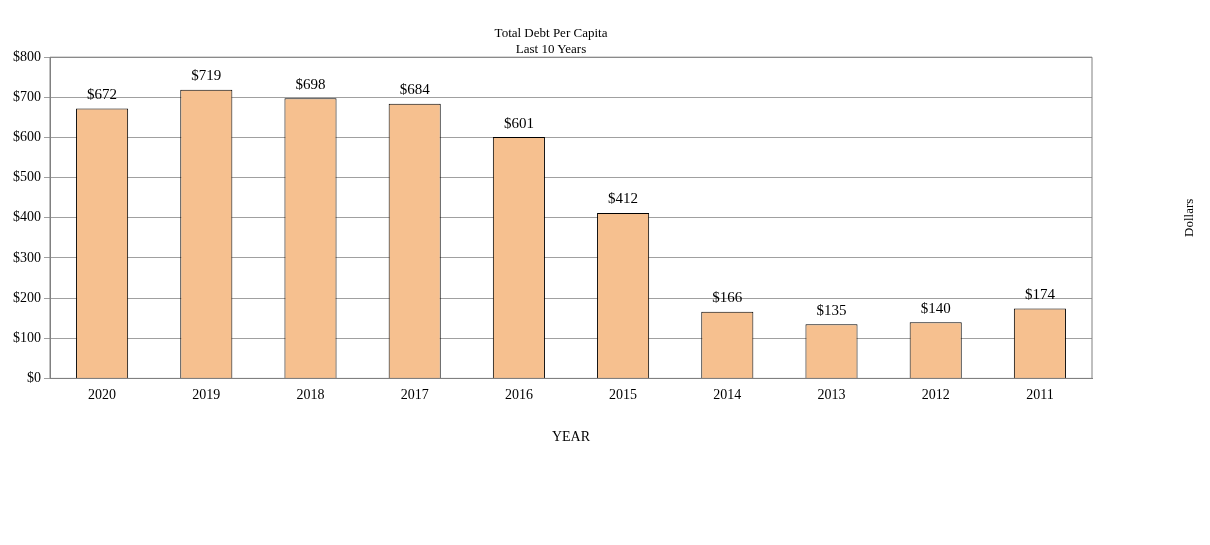 The height and width of the screenshot is (545, 1210). I want to click on chart-subtitle: Last 10 Years, so click(551, 48).